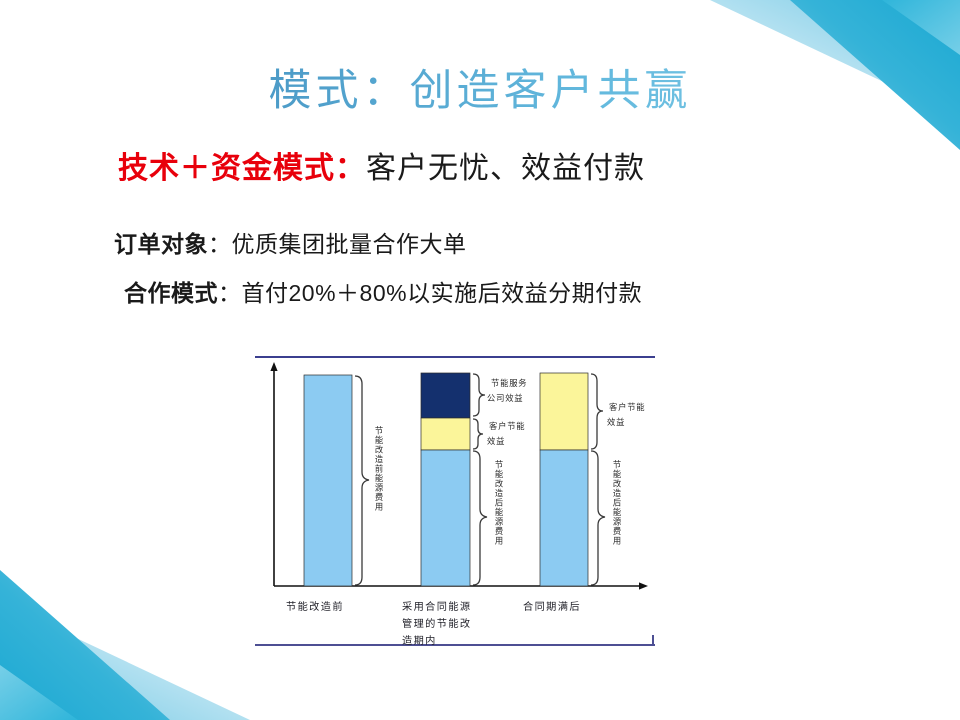 The width and height of the screenshot is (960, 720). What do you see at coordinates (496, 441) in the screenshot?
I see `bar-2-annotation-customer-line-1: 效益` at bounding box center [496, 441].